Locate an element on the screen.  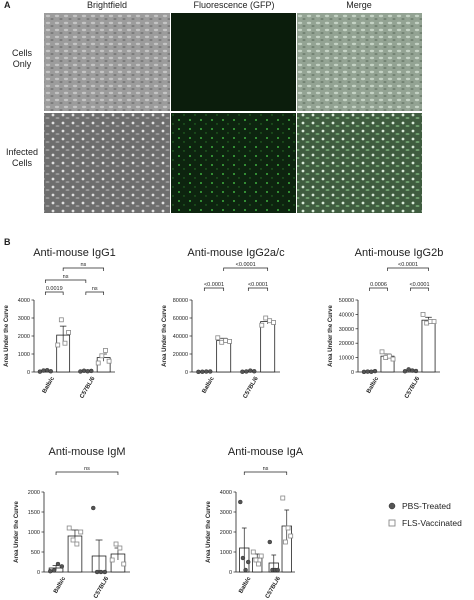
chart-title: Anti-mouse IgM is located at coordinates (86, 452).